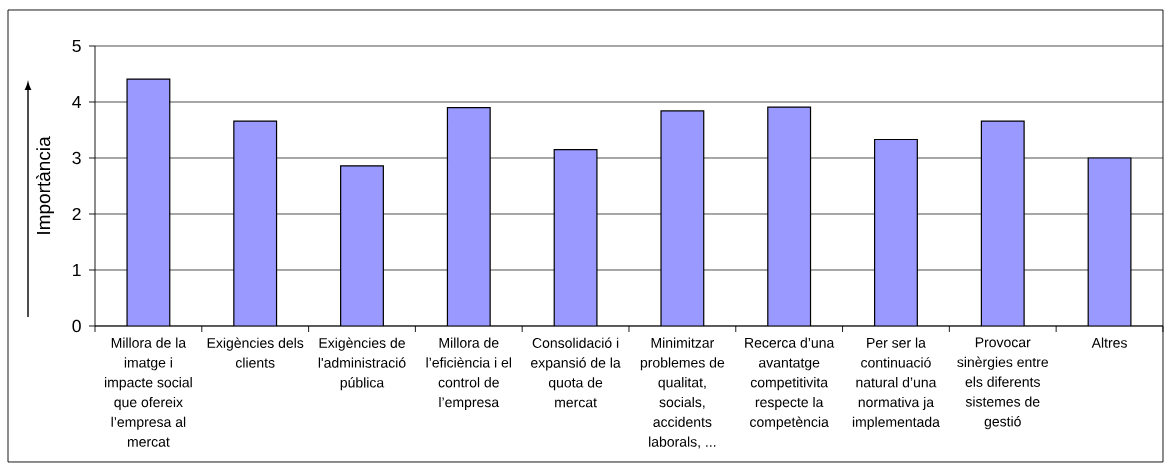 This screenshot has height=470, width=1166. What do you see at coordinates (76, 214) in the screenshot?
I see `y-tick-label: 2` at bounding box center [76, 214].